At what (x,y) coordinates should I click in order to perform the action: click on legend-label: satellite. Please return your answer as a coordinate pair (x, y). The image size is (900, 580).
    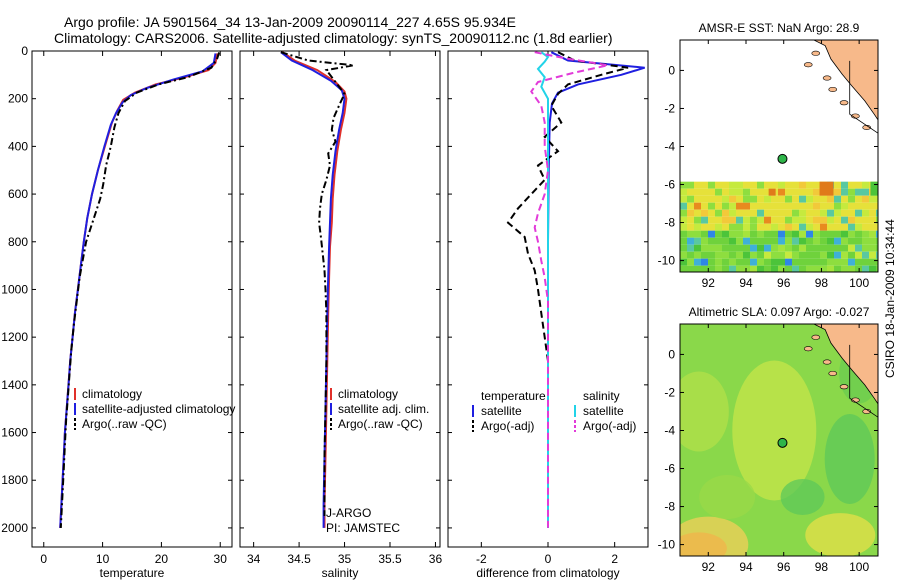
    Looking at the image, I should click on (501, 411).